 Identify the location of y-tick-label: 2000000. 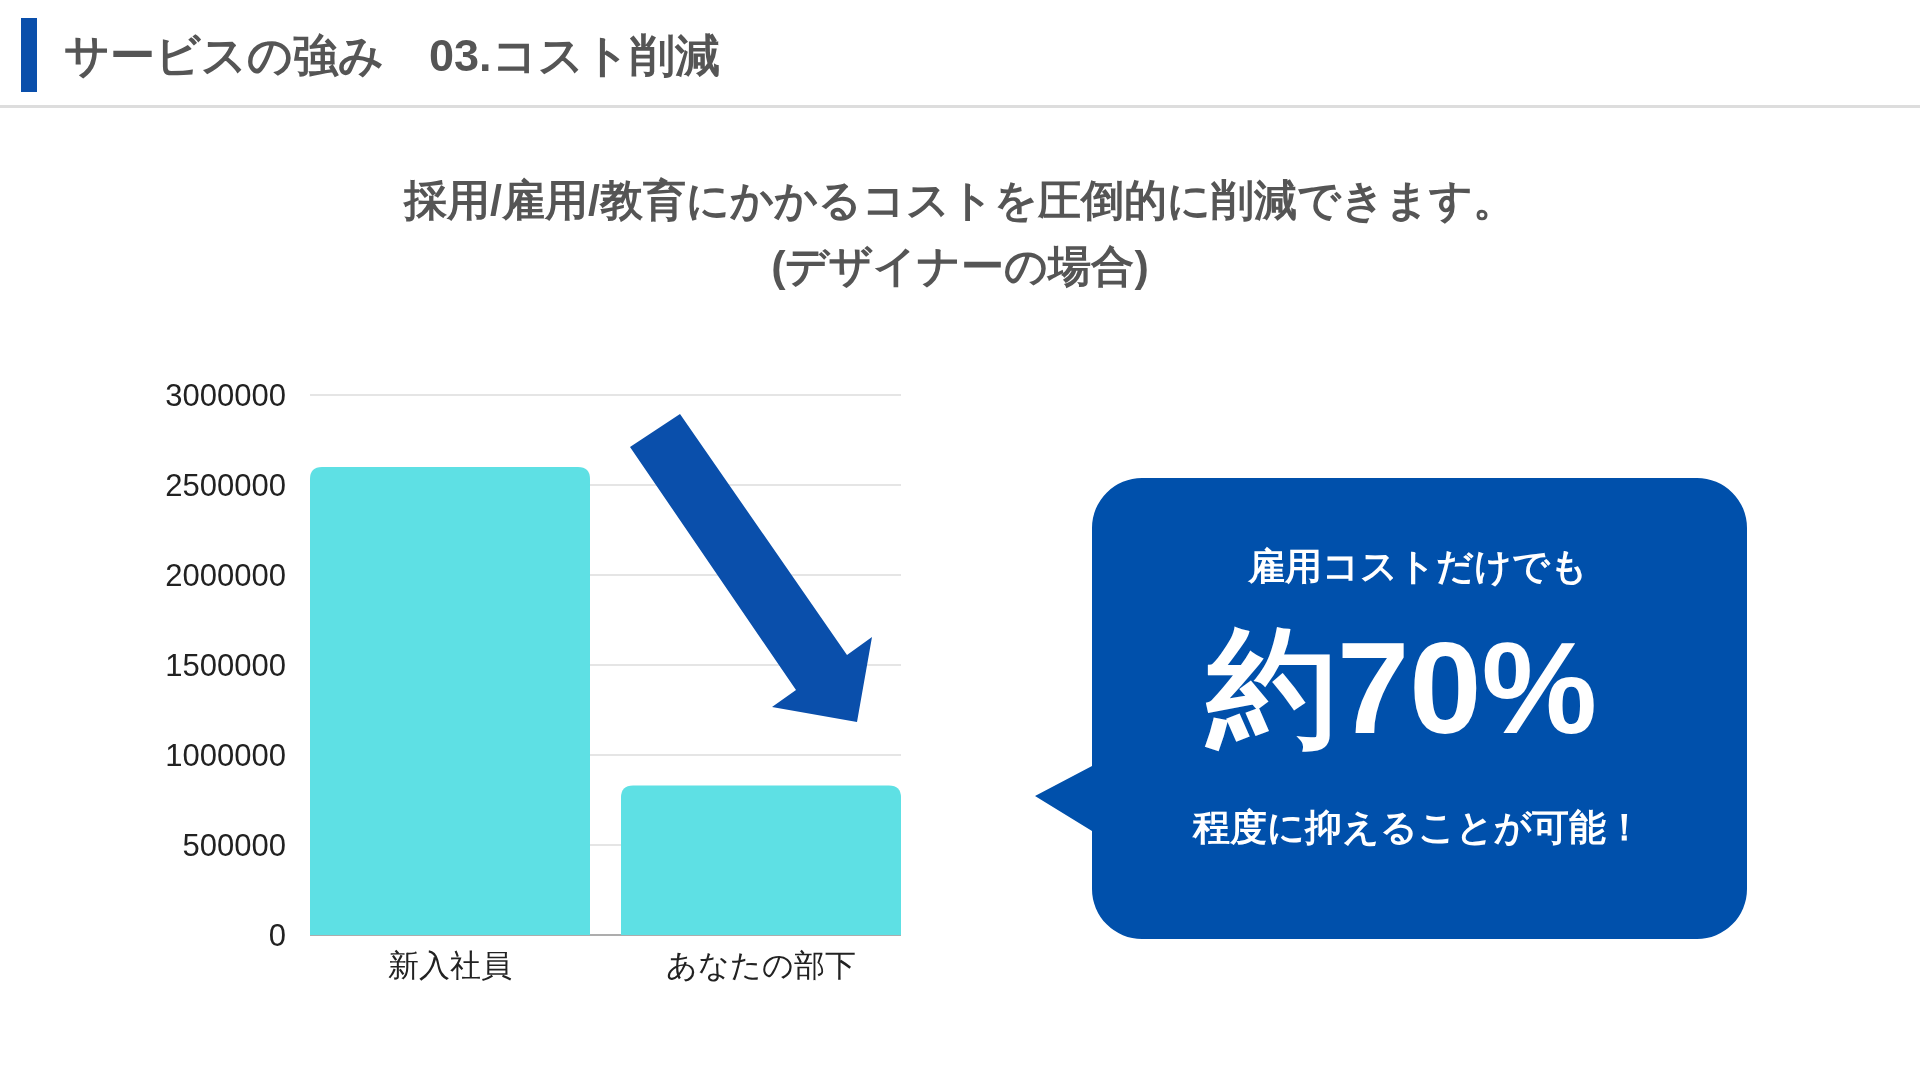
(225, 575).